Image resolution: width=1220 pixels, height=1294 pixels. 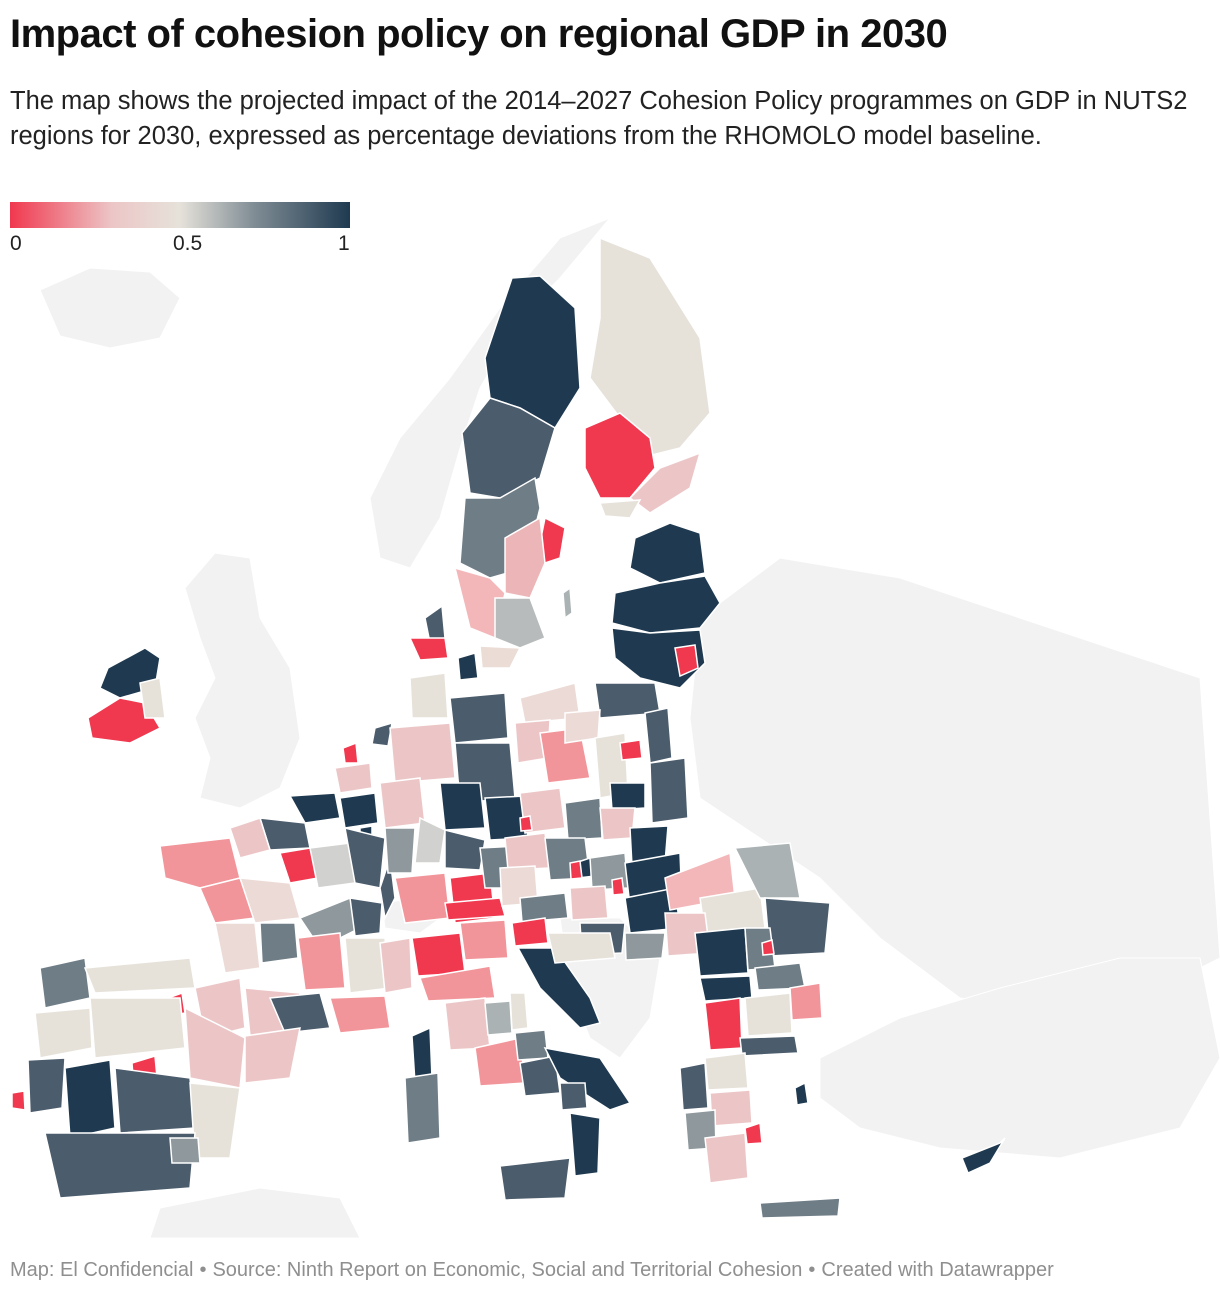 I want to click on region-yugozapaden, so click(x=723, y=1024).